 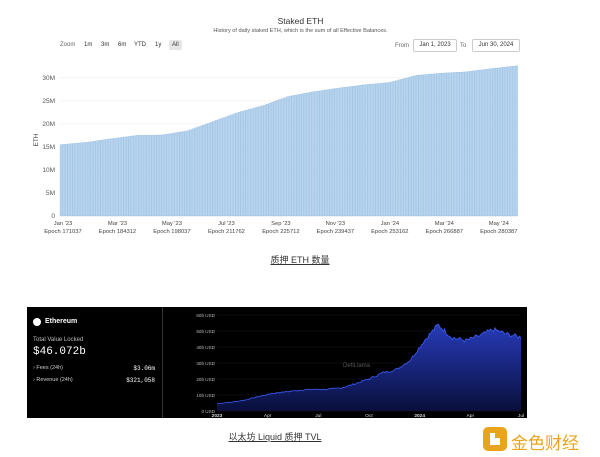 I want to click on x-tick-label: 2024, so click(x=419, y=415).